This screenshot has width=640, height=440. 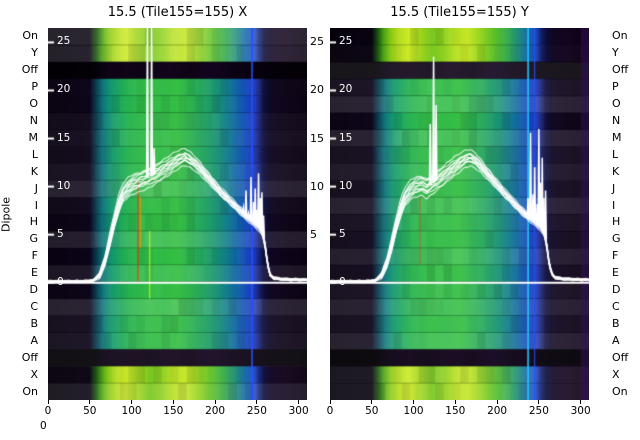 I want to click on secondary-y-tick-labels: 25 20 15 10 5, so click(x=319, y=220).